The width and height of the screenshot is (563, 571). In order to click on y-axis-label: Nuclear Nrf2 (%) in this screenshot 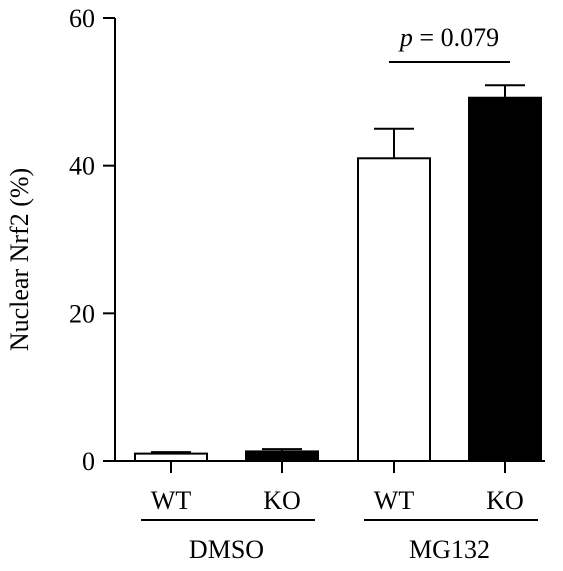, I will do `click(19, 259)`.